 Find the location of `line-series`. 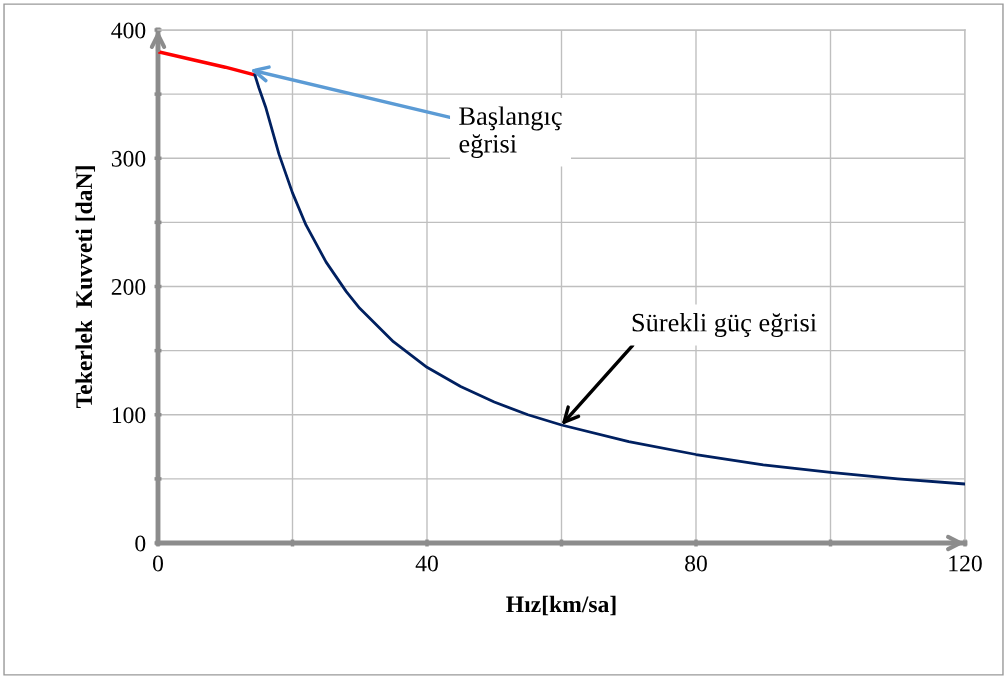

line-series is located at coordinates (207, 63).